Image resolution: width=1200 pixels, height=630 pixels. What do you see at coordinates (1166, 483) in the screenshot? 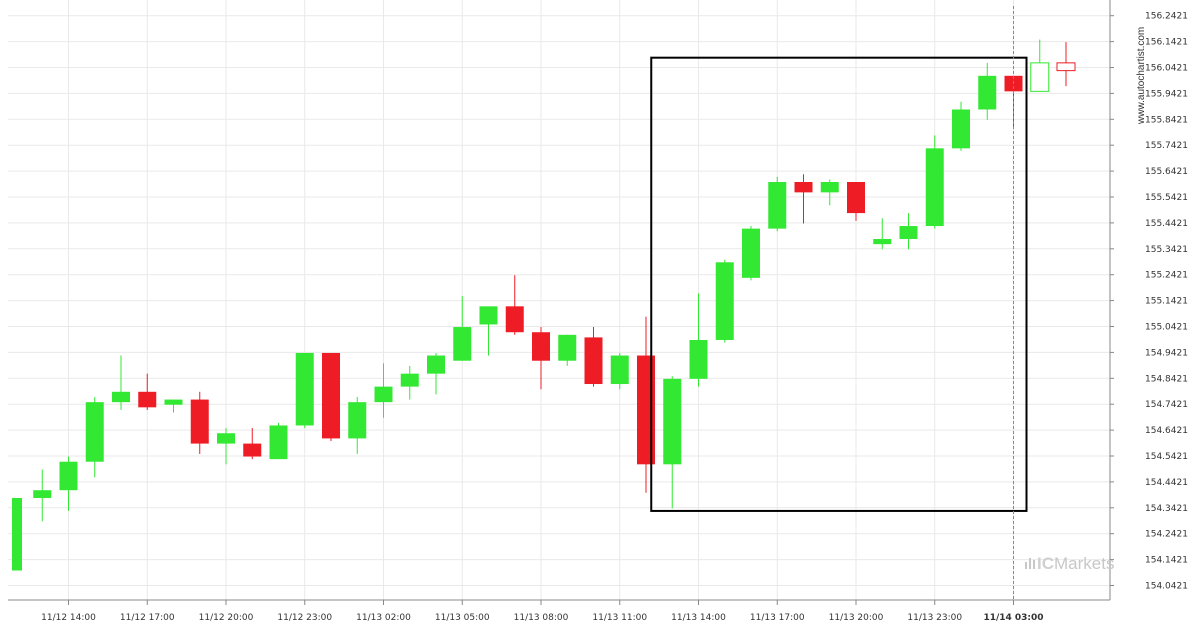
I see `y-tick-label: 154.4421` at bounding box center [1166, 483].